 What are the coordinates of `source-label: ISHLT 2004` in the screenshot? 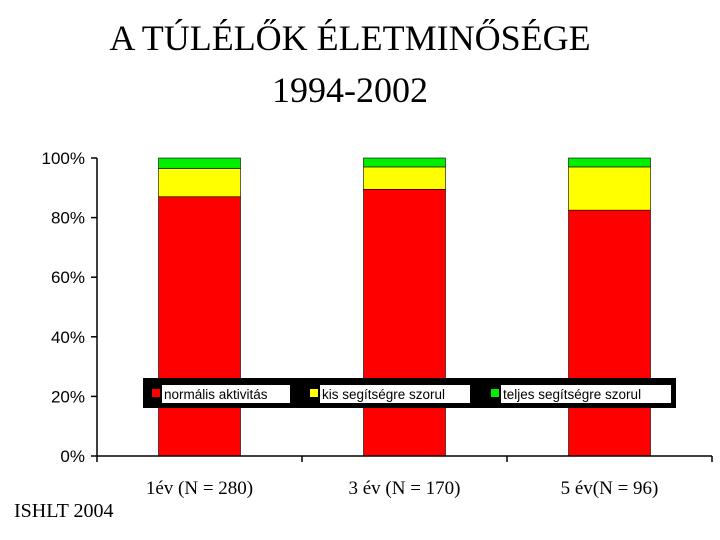 It's located at (64, 511).